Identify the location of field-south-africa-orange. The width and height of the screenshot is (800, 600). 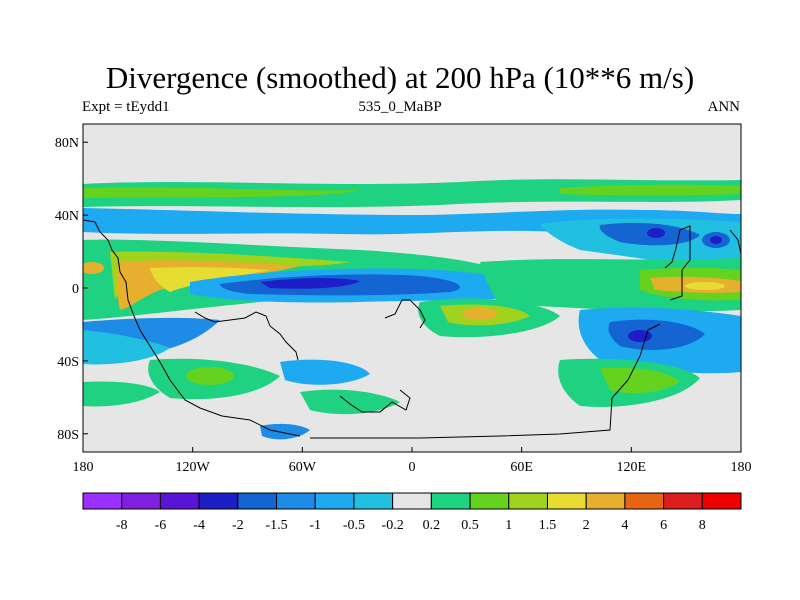
(480, 314).